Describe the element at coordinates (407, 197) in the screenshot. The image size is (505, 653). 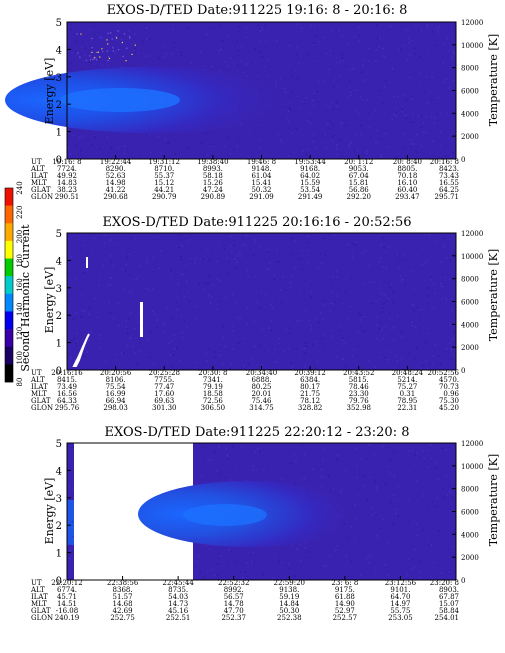
I see `orbit-table-cell: 293.47` at that location.